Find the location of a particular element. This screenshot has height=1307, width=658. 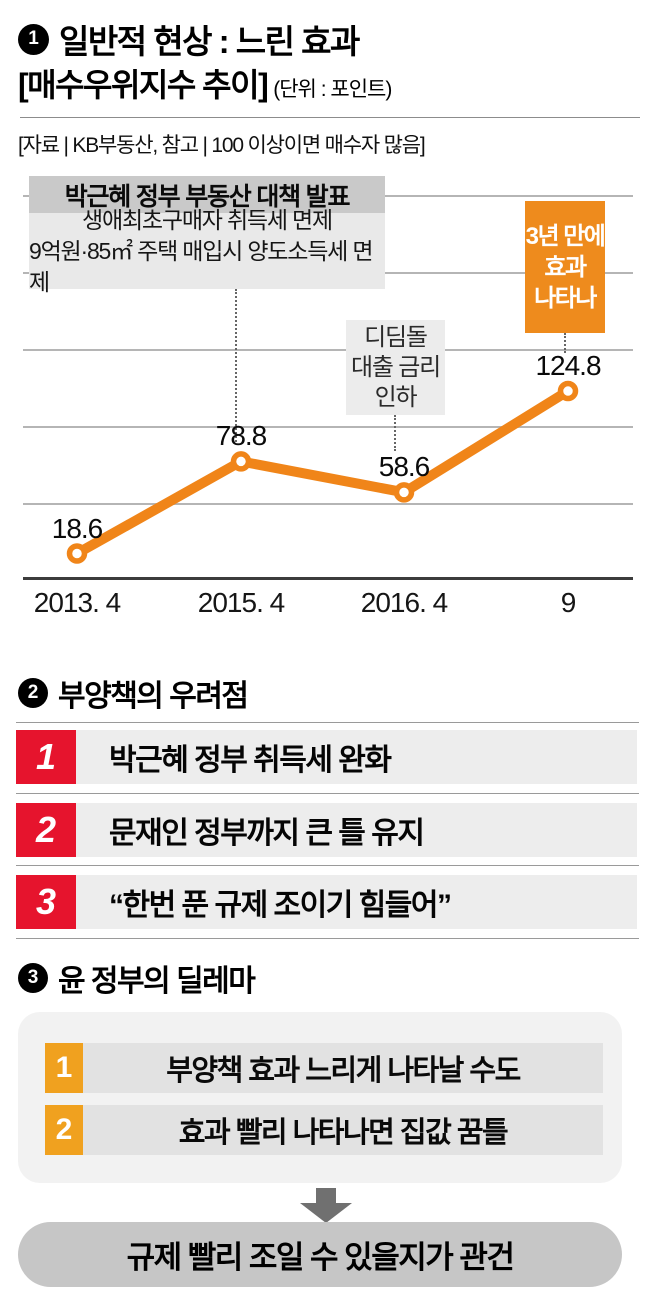

x-axis-label: 2016. 4 is located at coordinates (404, 602).